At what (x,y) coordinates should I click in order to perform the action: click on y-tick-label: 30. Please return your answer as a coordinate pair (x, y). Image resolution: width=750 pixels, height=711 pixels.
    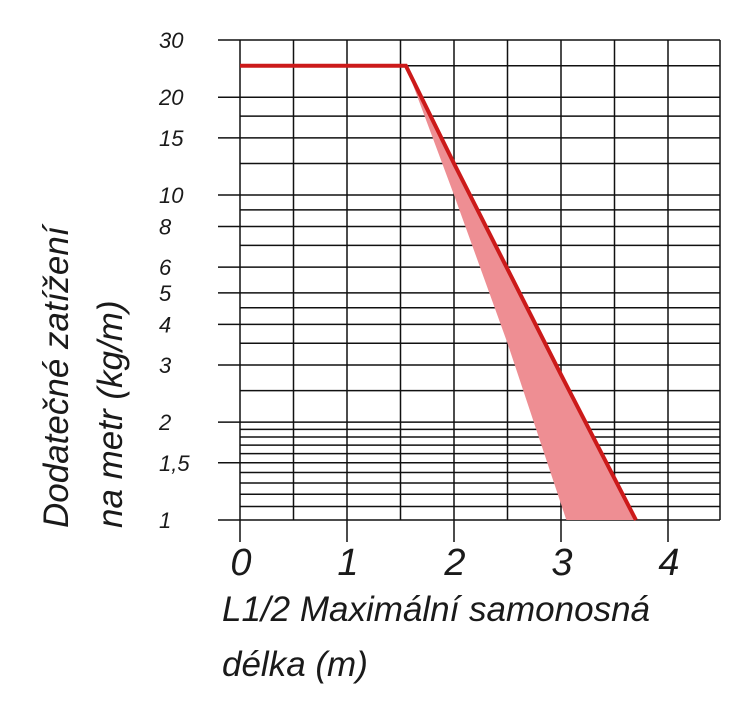
    Looking at the image, I should click on (171, 40).